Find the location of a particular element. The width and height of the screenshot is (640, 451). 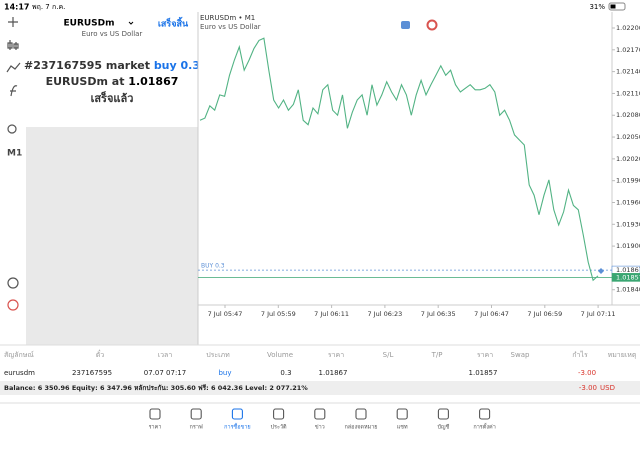

x-tick-label: 7 Jul 06:11 is located at coordinates (331, 314).